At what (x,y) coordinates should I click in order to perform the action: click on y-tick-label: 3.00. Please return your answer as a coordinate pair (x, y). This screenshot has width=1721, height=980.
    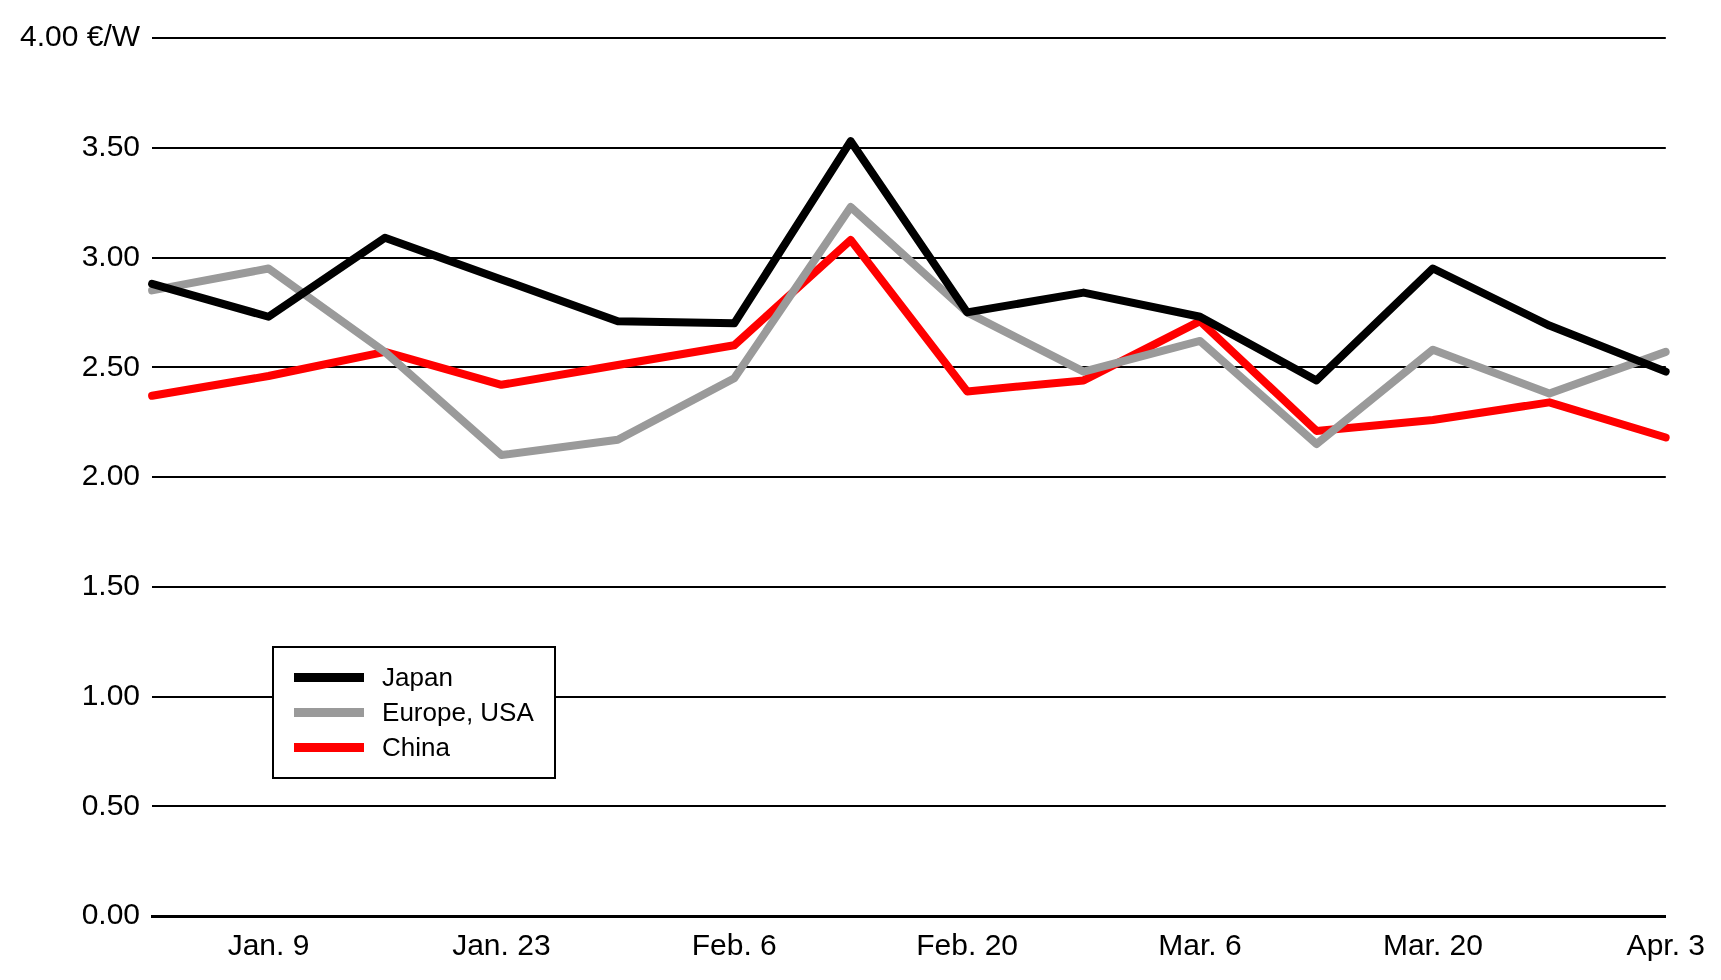
    Looking at the image, I should click on (111, 255).